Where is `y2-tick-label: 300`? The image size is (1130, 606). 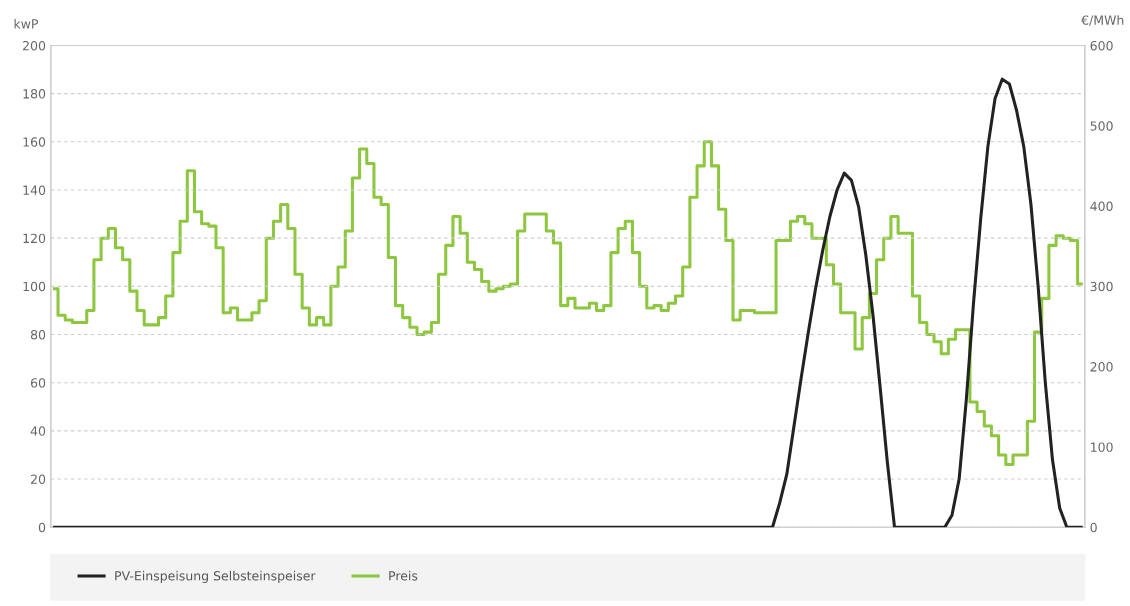
y2-tick-label: 300 is located at coordinates (1101, 286).